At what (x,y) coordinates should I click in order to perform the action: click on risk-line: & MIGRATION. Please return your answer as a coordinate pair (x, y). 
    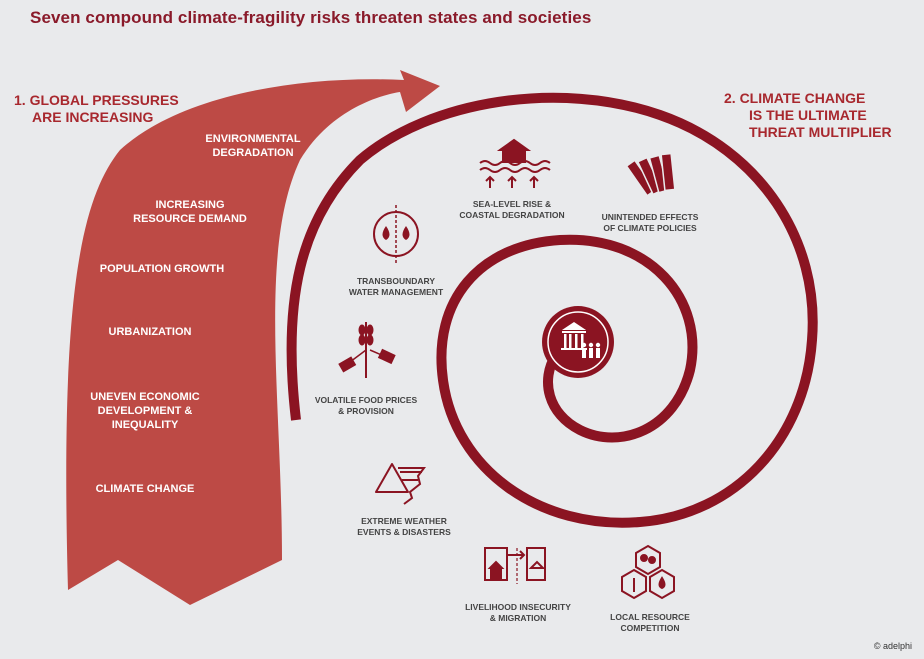
    Looking at the image, I should click on (518, 618).